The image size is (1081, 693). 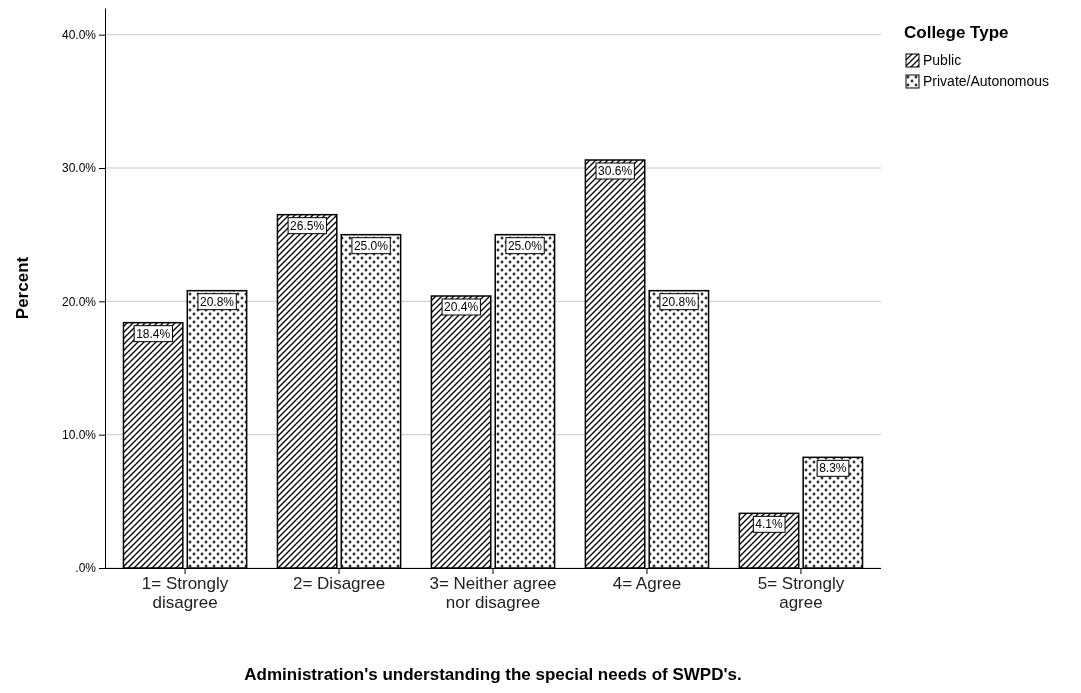 I want to click on y-tick-label: 10.0%, so click(x=79, y=435).